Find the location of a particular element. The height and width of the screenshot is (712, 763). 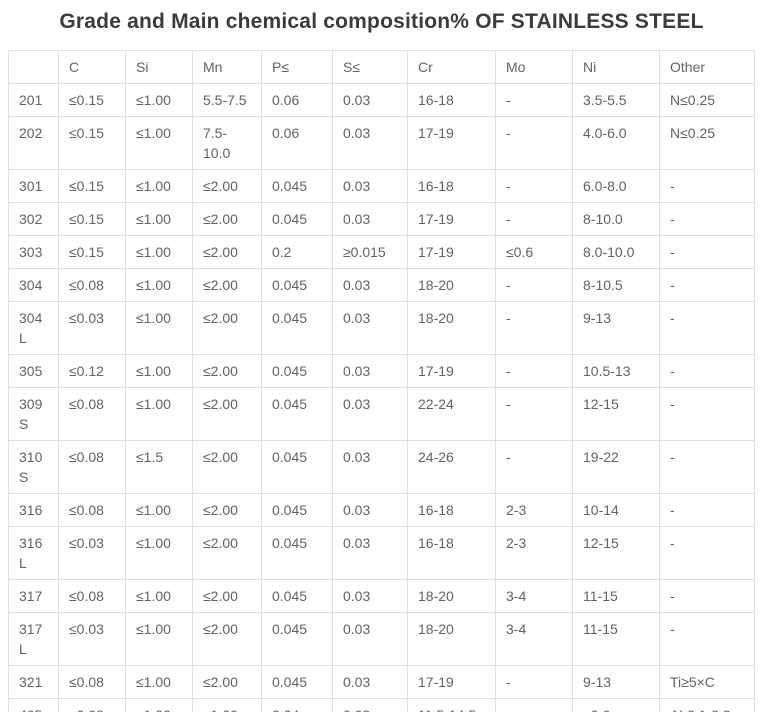

column-header: Other is located at coordinates (707, 67).